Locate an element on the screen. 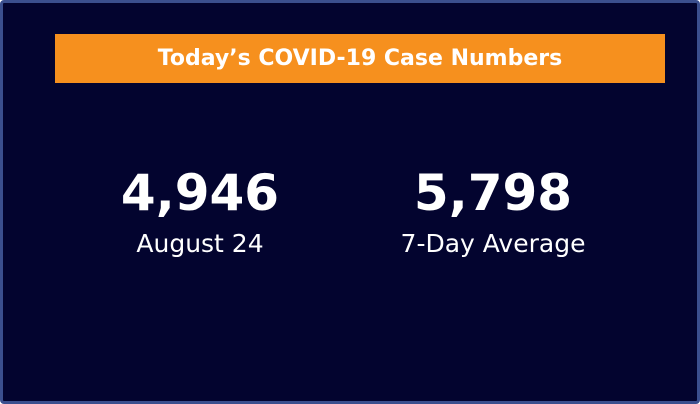  stat-value: 4,946 is located at coordinates (200, 193).